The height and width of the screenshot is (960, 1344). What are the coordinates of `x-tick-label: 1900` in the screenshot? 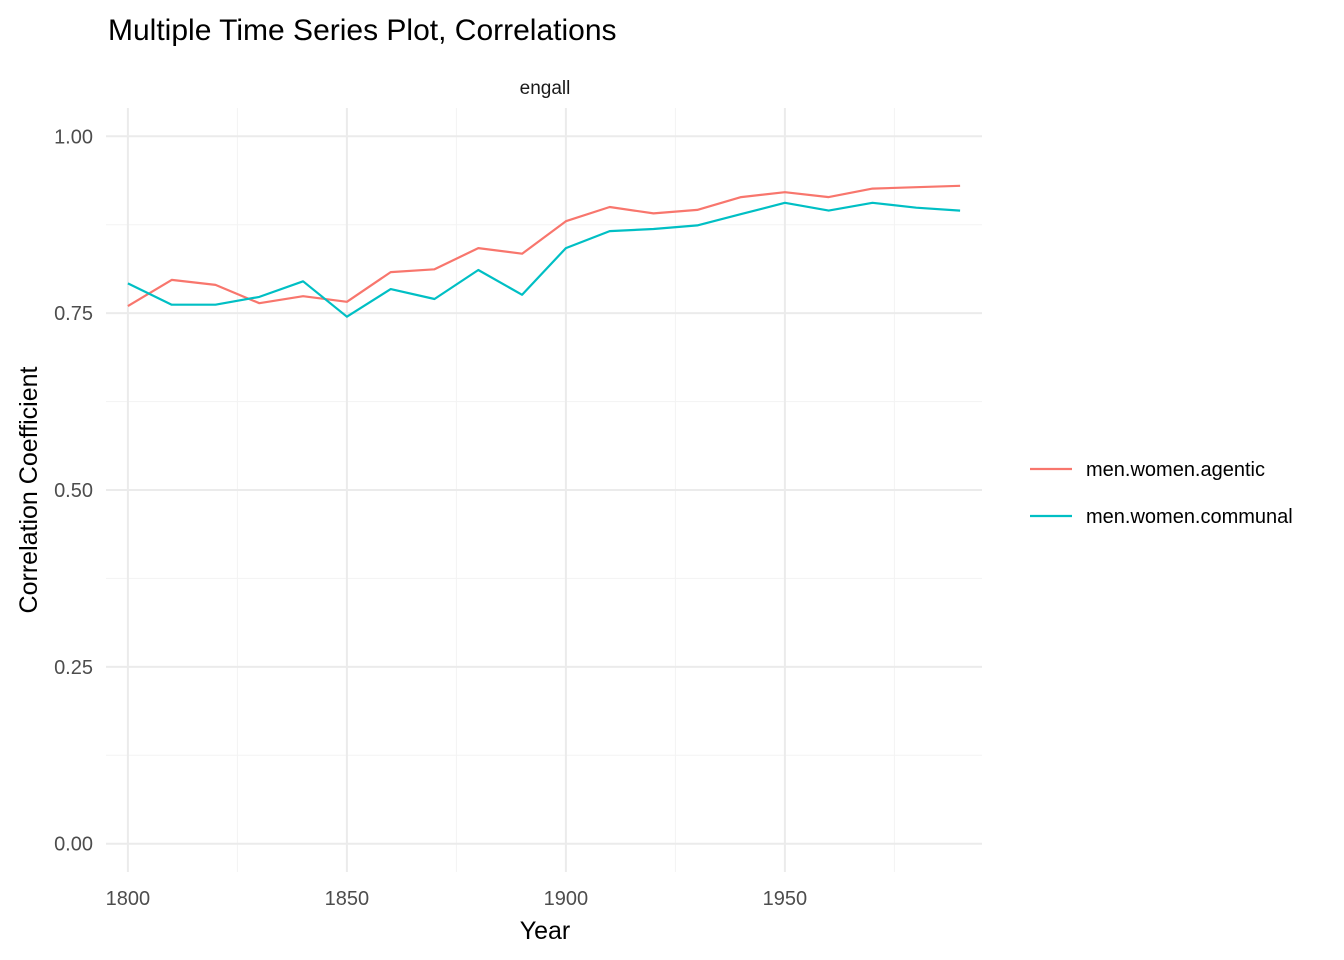 It's located at (566, 899).